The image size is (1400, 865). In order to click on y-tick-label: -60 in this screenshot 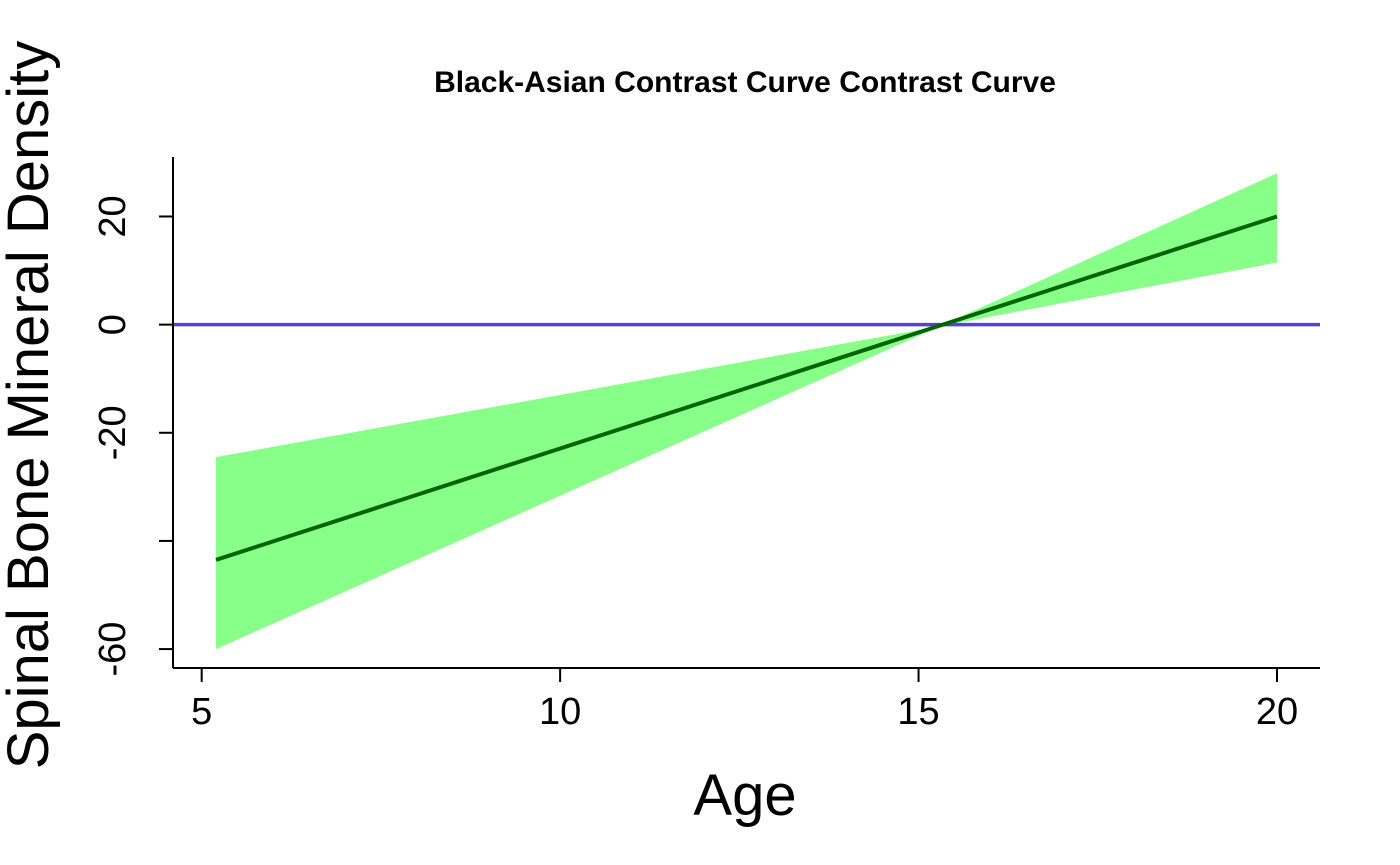, I will do `click(113, 649)`.